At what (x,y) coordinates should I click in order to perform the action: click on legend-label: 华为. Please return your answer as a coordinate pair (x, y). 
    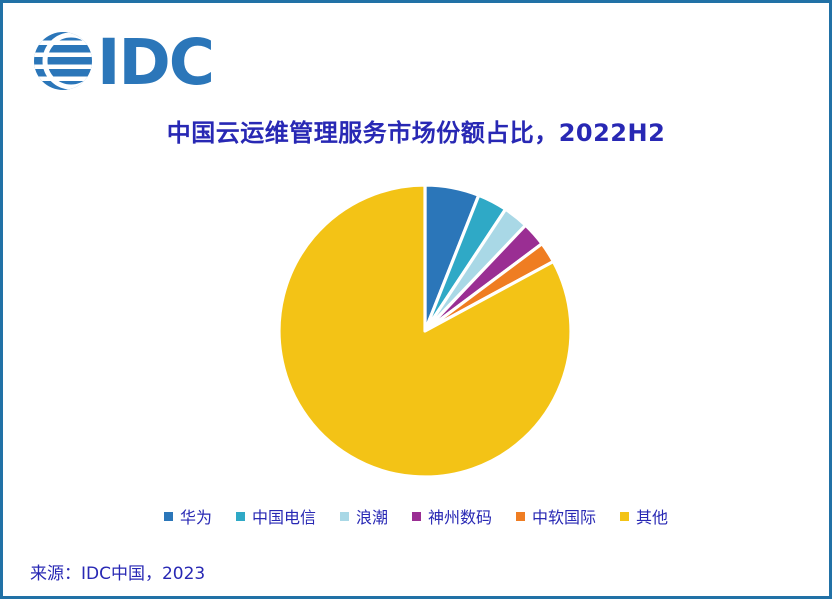
    Looking at the image, I should click on (195, 517).